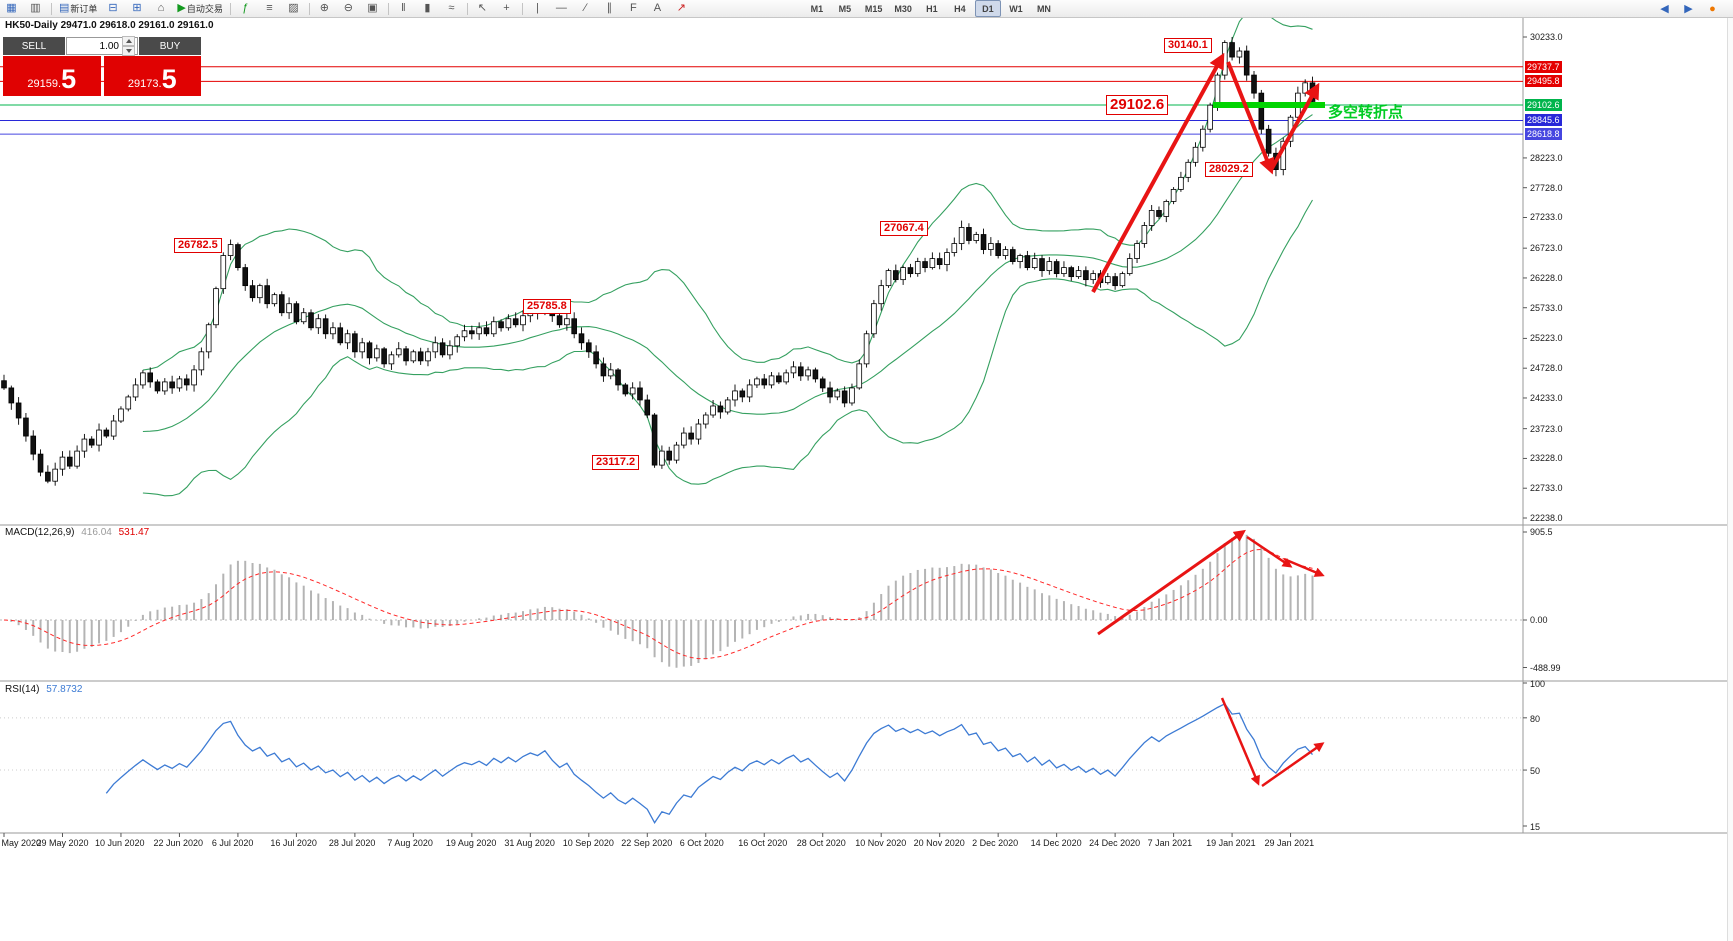 This screenshot has height=941, width=1733. Describe the element at coordinates (325, 8) in the screenshot. I see `zoom-in-button: ⊕` at that location.